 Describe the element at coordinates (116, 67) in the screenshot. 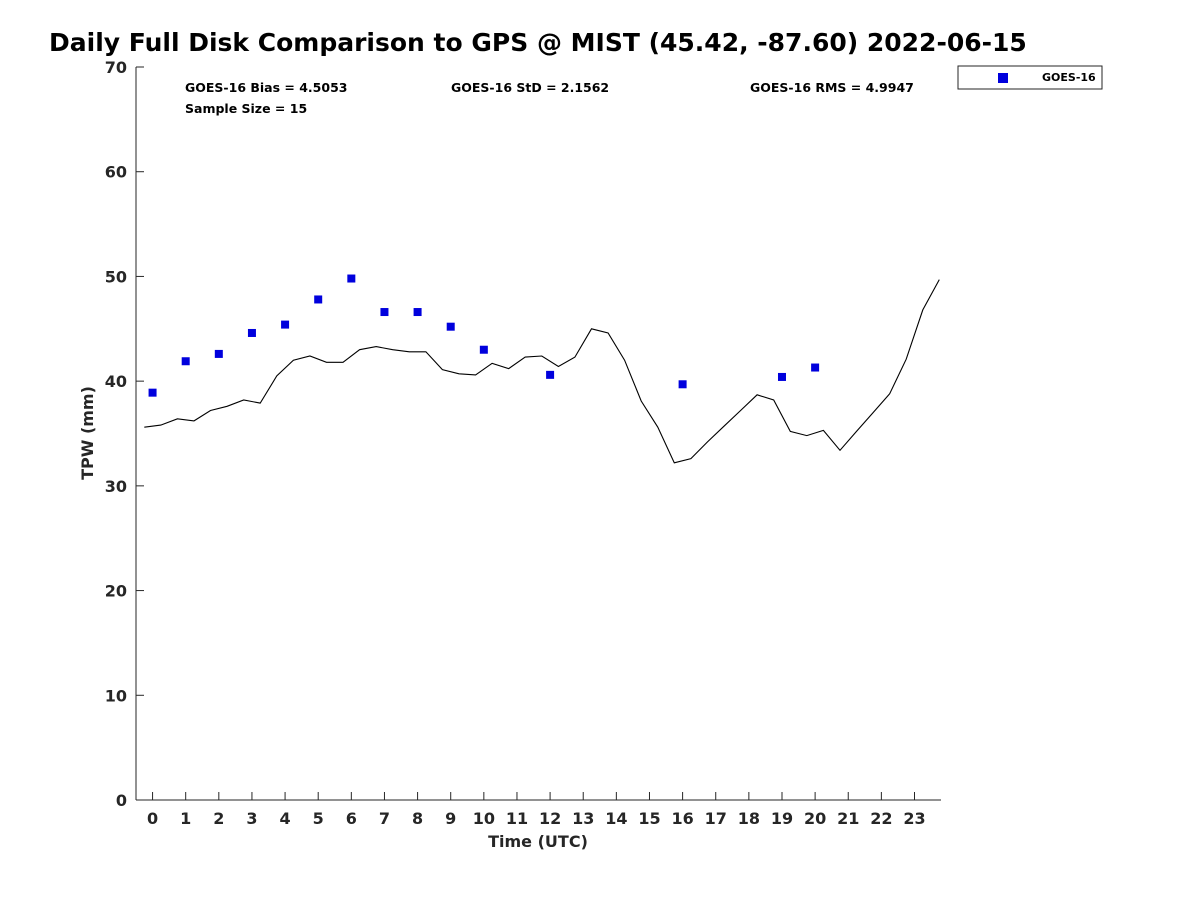

I see `y-tick-label: 70` at that location.